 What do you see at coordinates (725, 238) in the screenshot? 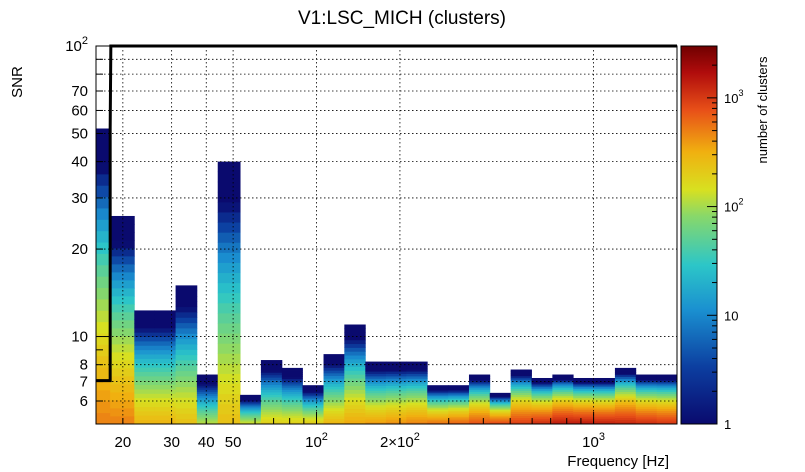
I see `color-scale-ticks: 1 10 102 103` at bounding box center [725, 238].